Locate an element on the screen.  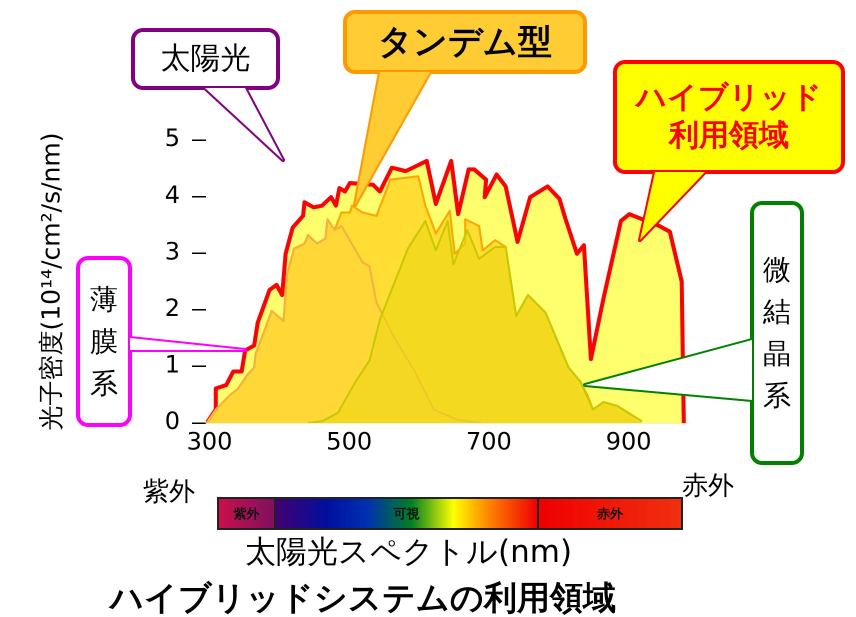
text: 太陽光 is located at coordinates (205, 59).